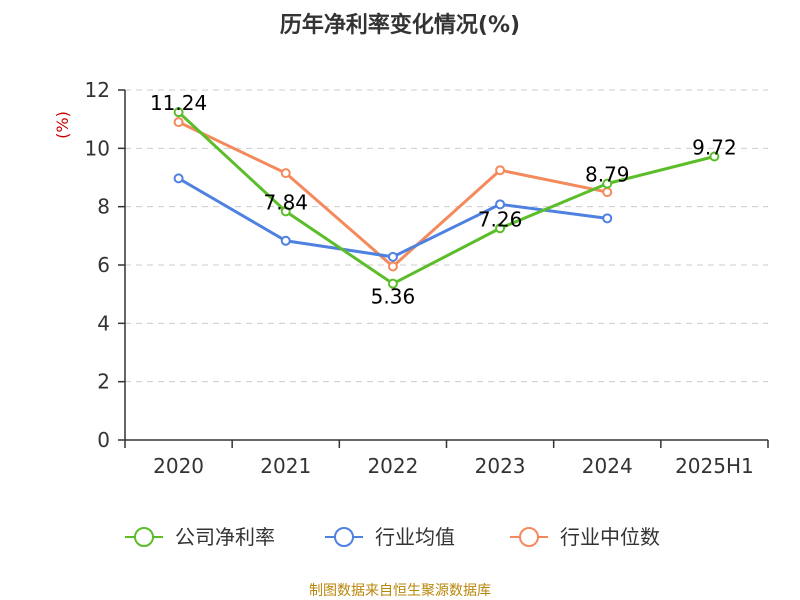 The height and width of the screenshot is (600, 800). What do you see at coordinates (178, 178) in the screenshot?
I see `series-1-point-2020` at bounding box center [178, 178].